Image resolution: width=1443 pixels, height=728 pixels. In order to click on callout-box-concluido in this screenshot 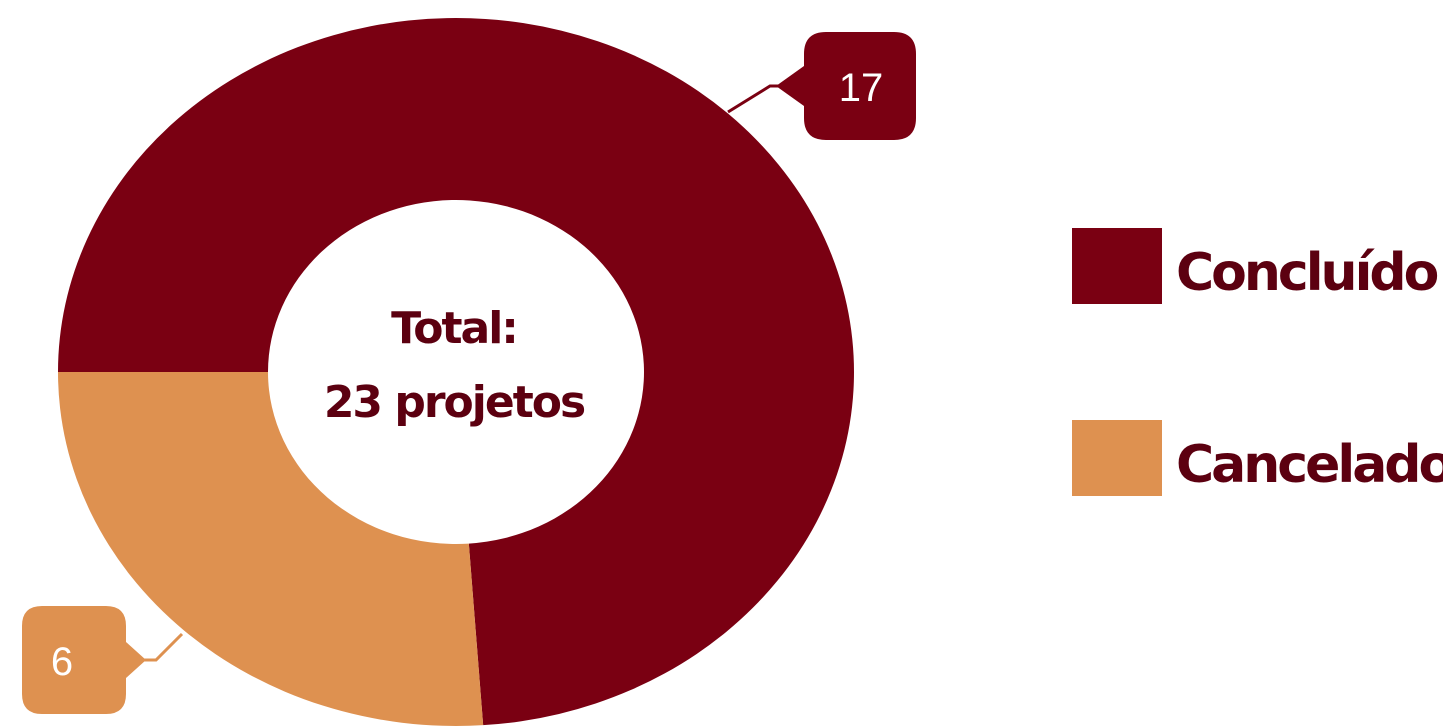, I will do `click(846, 86)`.